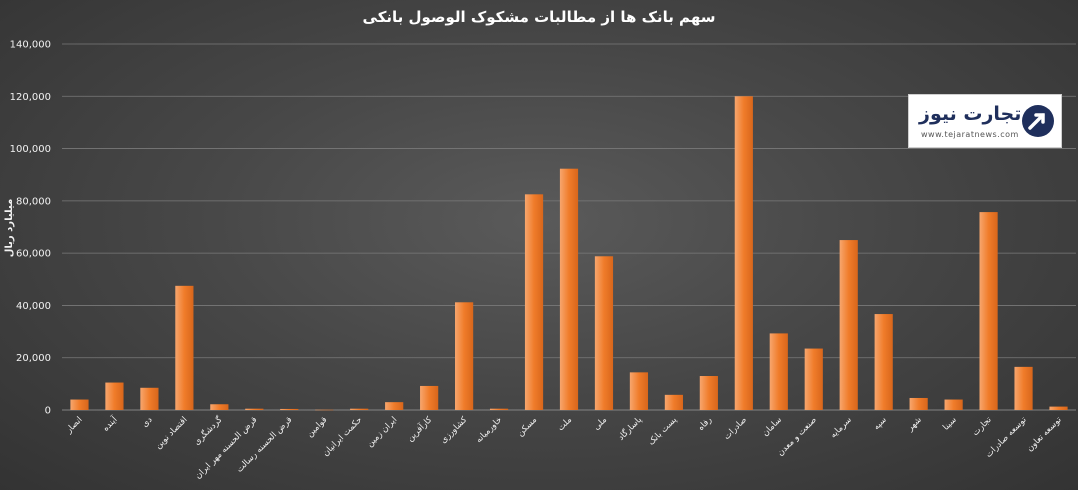  I want to click on x-tick-label: قرض الحسنه مهر ایران, so click(226, 448).